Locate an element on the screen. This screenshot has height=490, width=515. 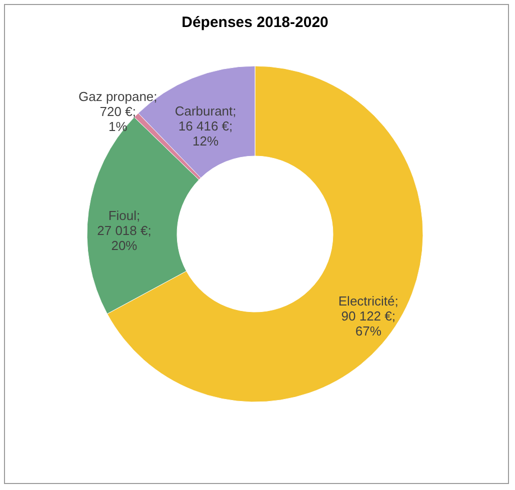
slice-label: Fioul; 27 018 €; 20% is located at coordinates (124, 230).